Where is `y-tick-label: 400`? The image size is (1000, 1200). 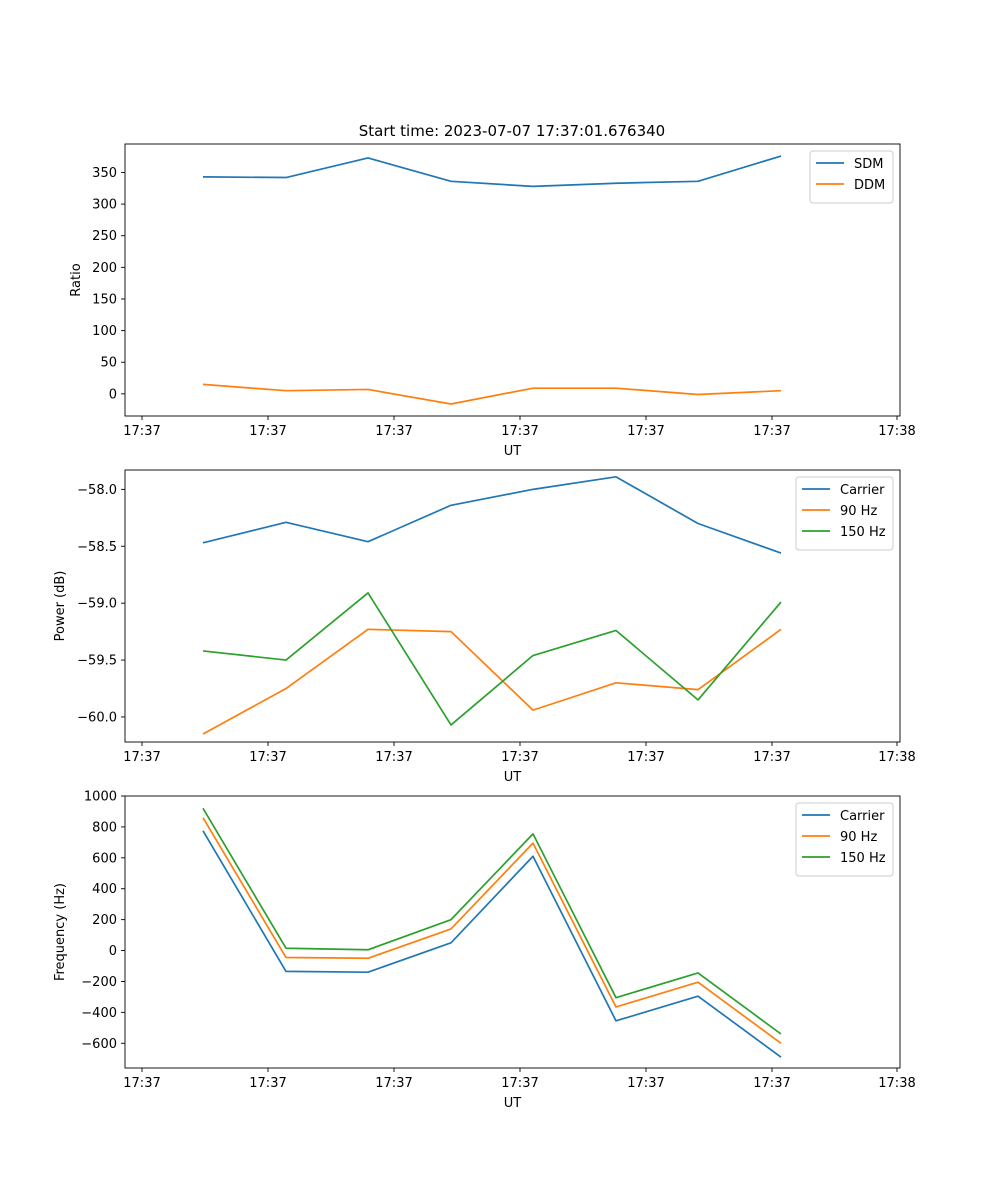
y-tick-label: 400 is located at coordinates (104, 889).